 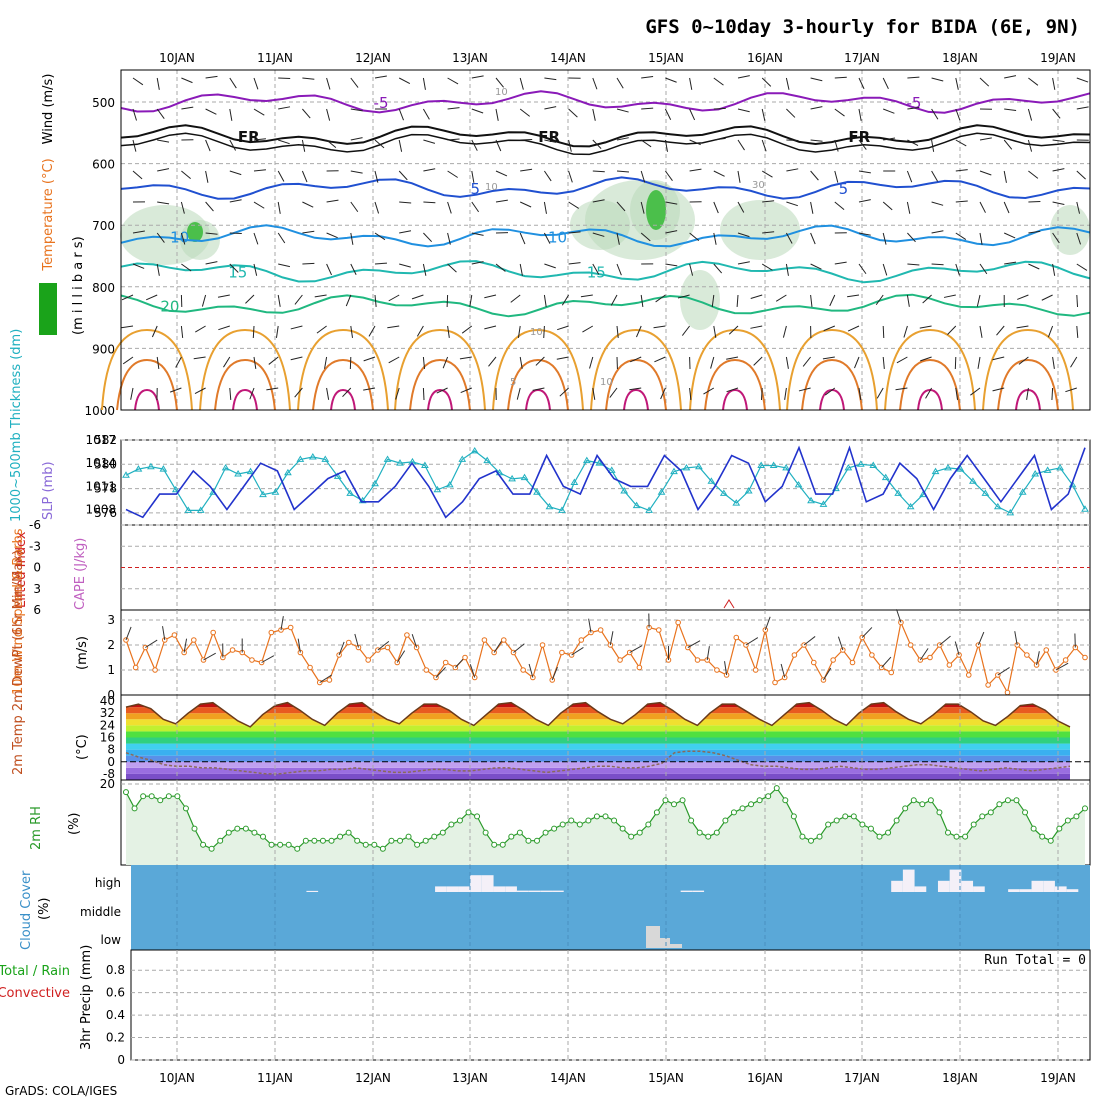 I want to click on isotherm-label-FR-1: FR, so click(x=549, y=137).